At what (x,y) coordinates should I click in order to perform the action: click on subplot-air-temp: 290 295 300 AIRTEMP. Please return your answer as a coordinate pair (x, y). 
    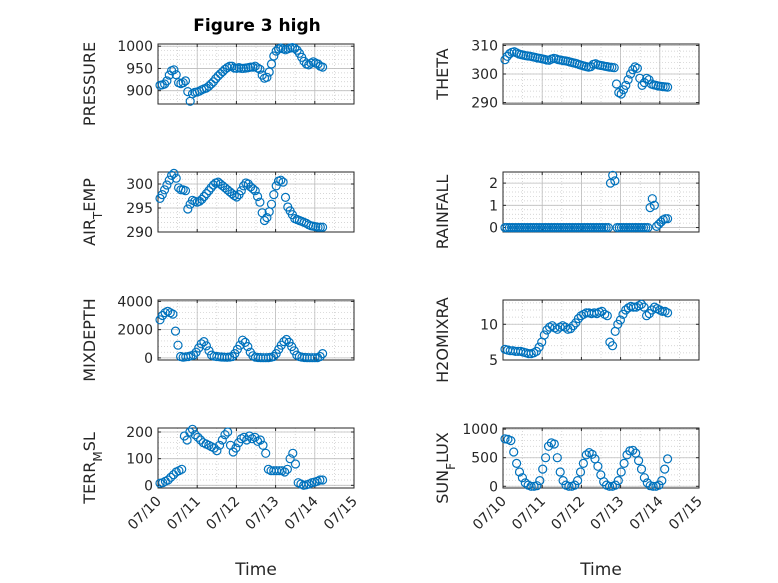
    Looking at the image, I should click on (217, 207).